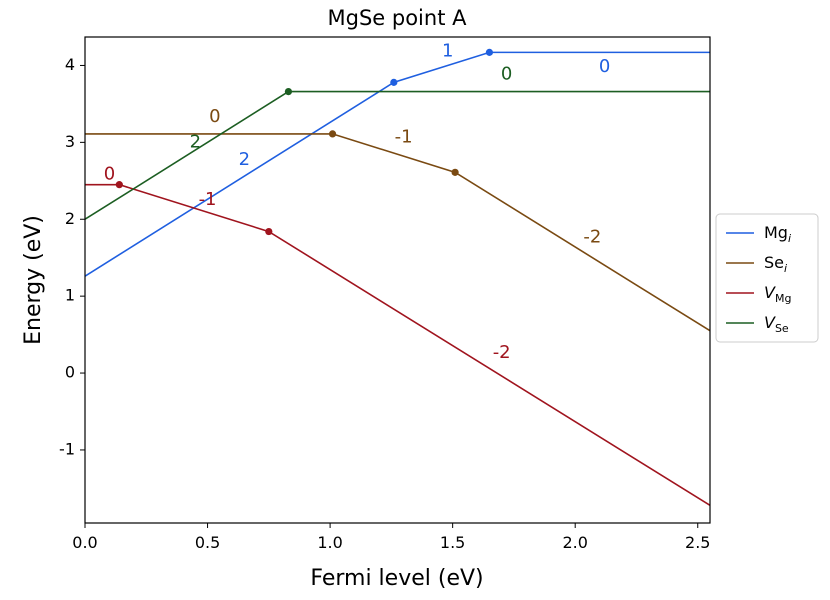 The height and width of the screenshot is (600, 830). I want to click on y-axis-label: Energy (eV), so click(33, 280).